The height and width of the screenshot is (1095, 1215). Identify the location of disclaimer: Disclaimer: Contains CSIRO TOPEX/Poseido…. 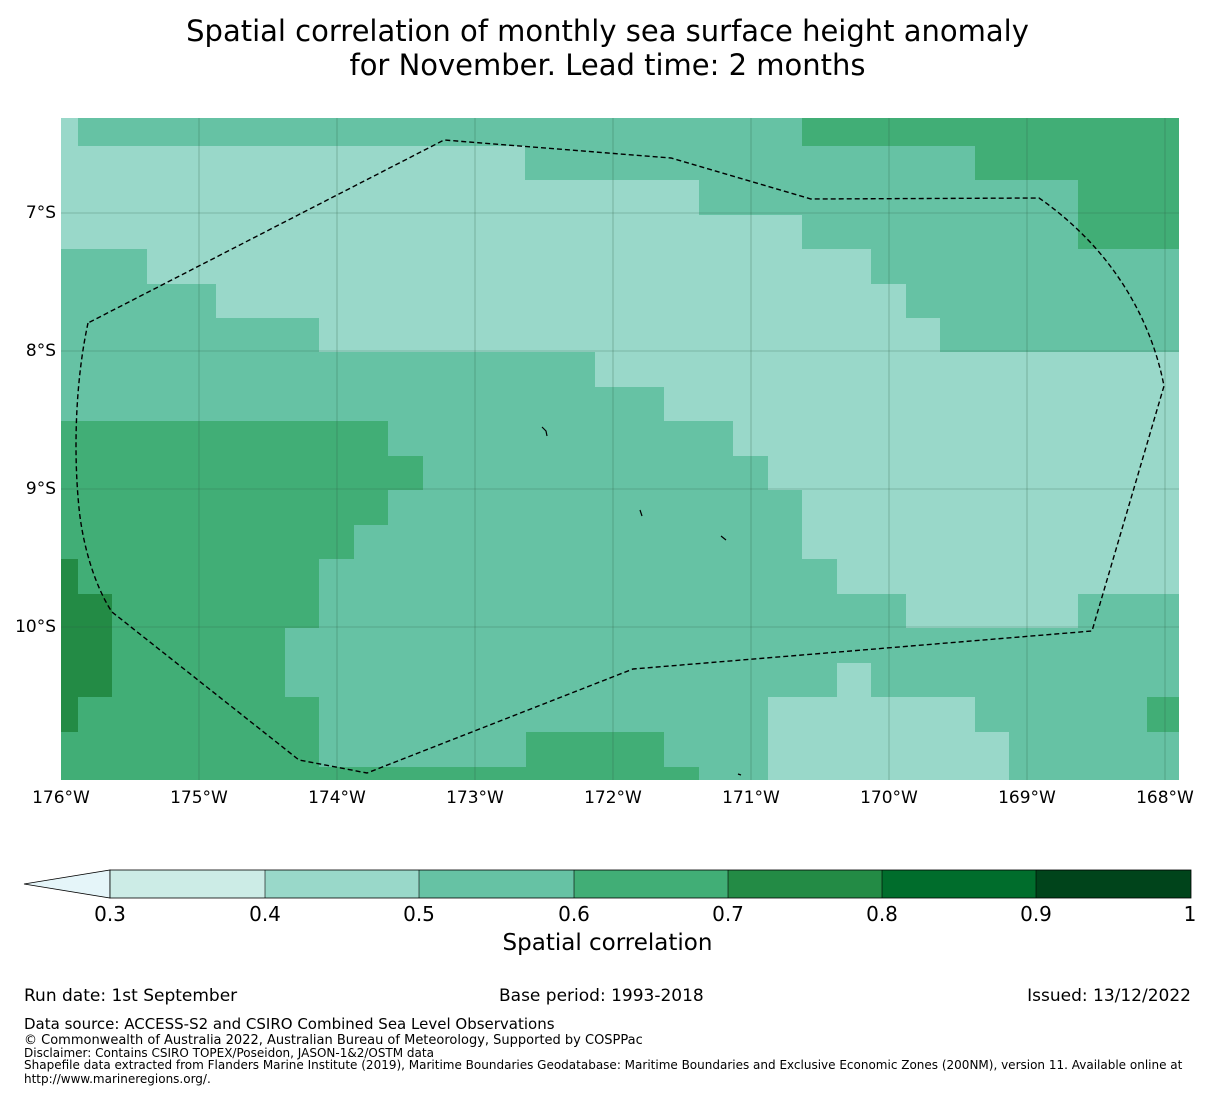
(229, 1053).